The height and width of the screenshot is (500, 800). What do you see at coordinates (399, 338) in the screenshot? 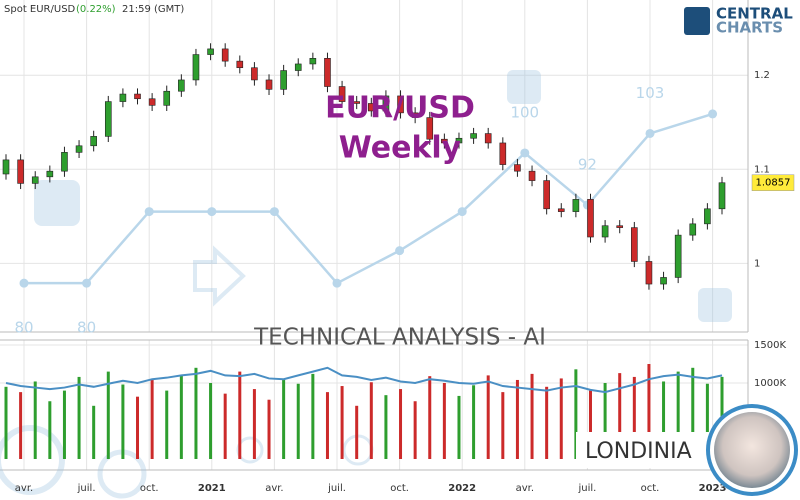
I see `banner: TECHNICAL ANALYSIS - AI` at bounding box center [399, 338].